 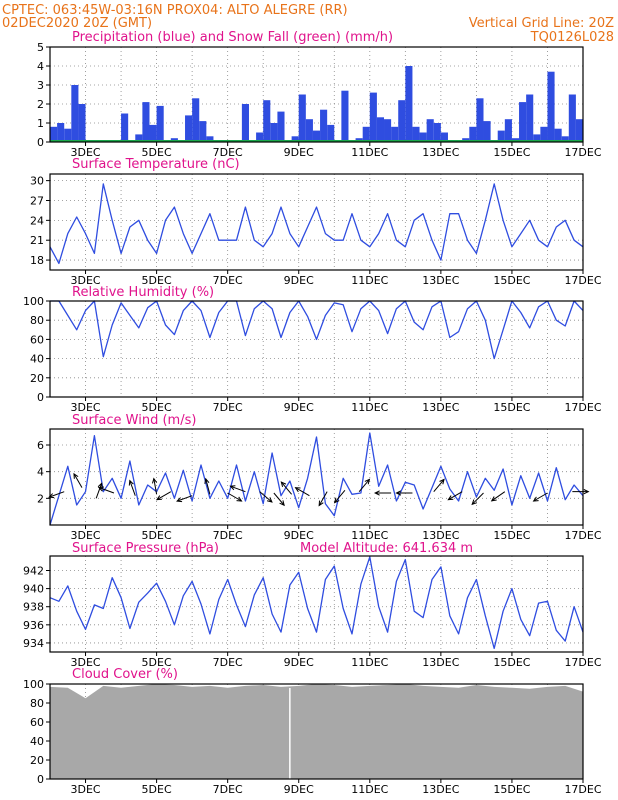 What do you see at coordinates (157, 789) in the screenshot?
I see `cloud-xtick-label: 5DEC` at bounding box center [157, 789].